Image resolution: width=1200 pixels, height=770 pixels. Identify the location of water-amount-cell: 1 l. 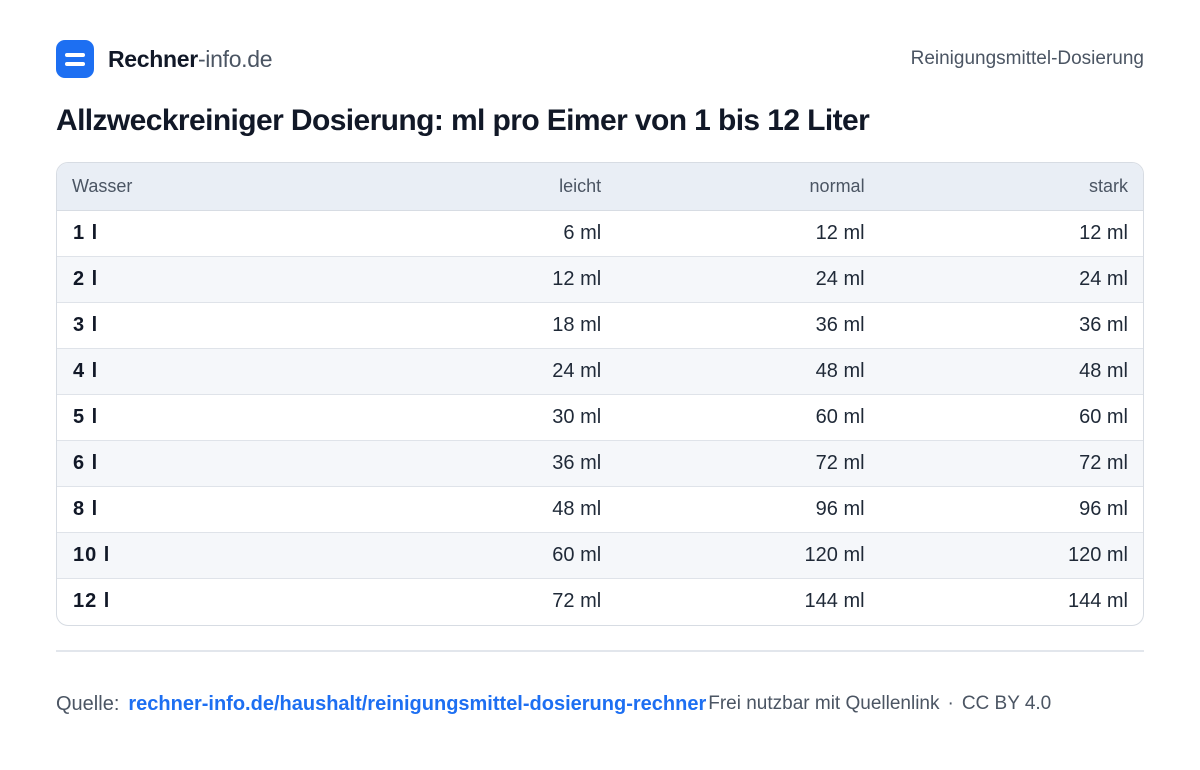
(86, 232).